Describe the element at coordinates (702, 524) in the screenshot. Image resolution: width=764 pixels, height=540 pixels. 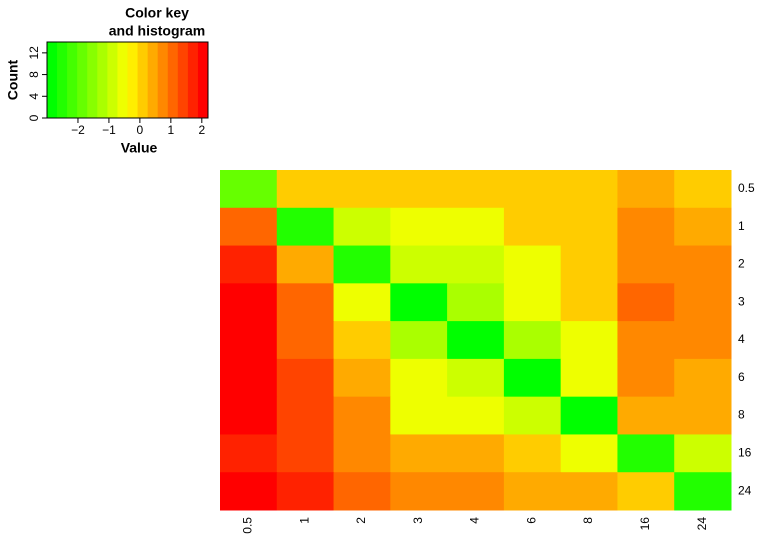
I see `column-label: 24` at that location.